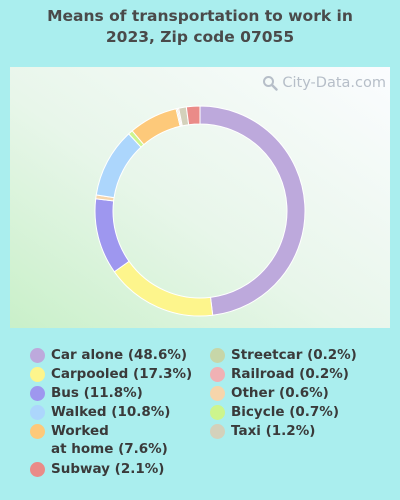 This screenshot has width=400, height=500. Describe the element at coordinates (37, 355) in the screenshot. I see `legend-swatch-car-alone` at that location.